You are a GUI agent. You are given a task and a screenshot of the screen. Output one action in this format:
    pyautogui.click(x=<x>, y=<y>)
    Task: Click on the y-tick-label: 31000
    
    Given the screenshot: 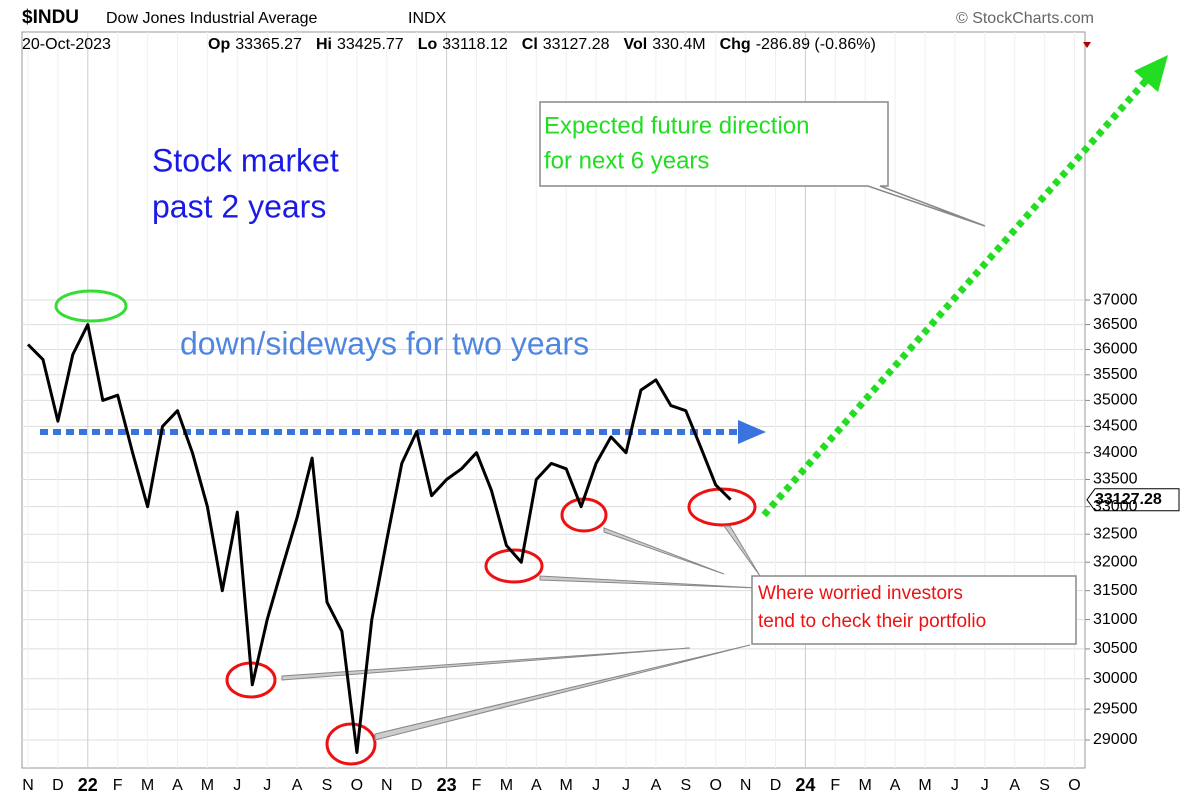 What is the action you would take?
    pyautogui.click(x=1115, y=619)
    